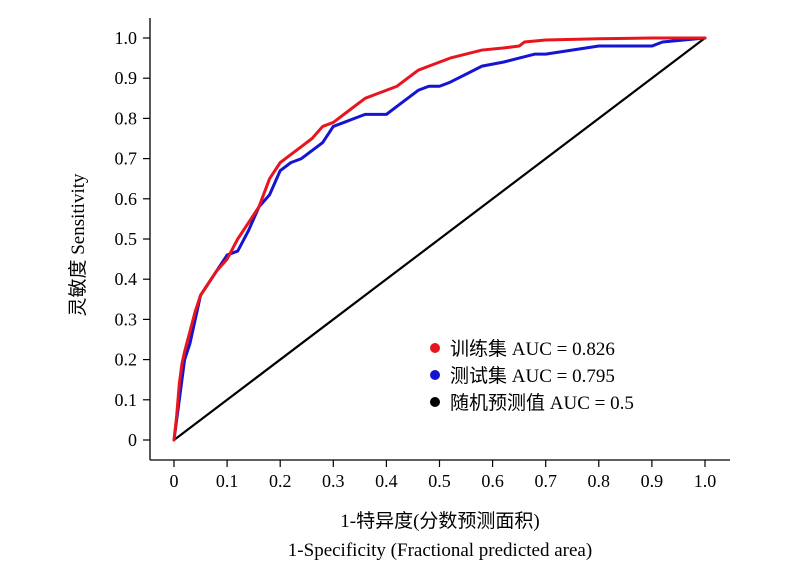  What do you see at coordinates (126, 38) in the screenshot?
I see `y-tick-label: 1.0` at bounding box center [126, 38].